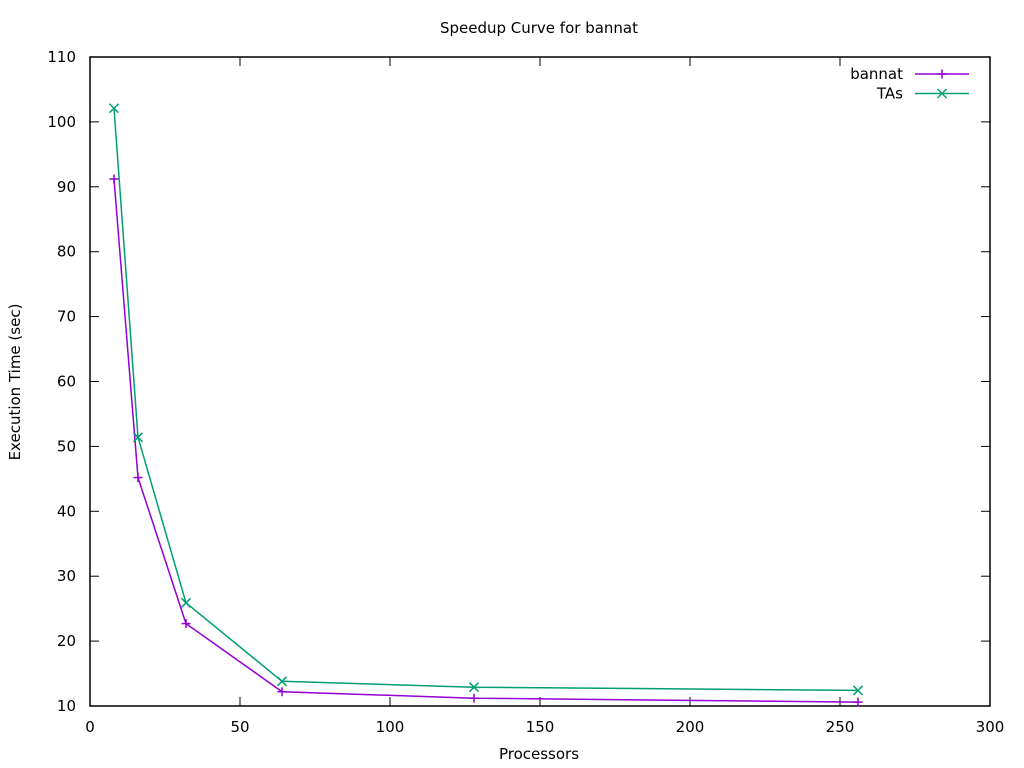  What do you see at coordinates (61, 57) in the screenshot?
I see `y-tick-label: 110` at bounding box center [61, 57].